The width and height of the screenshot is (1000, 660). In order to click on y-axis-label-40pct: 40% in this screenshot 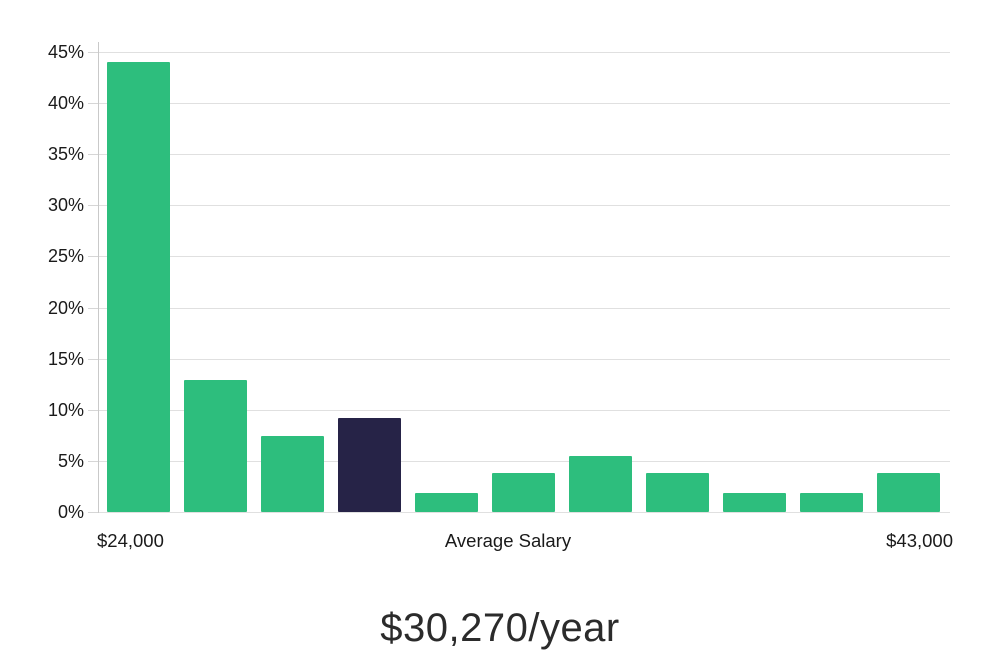, I will do `click(65, 103)`.